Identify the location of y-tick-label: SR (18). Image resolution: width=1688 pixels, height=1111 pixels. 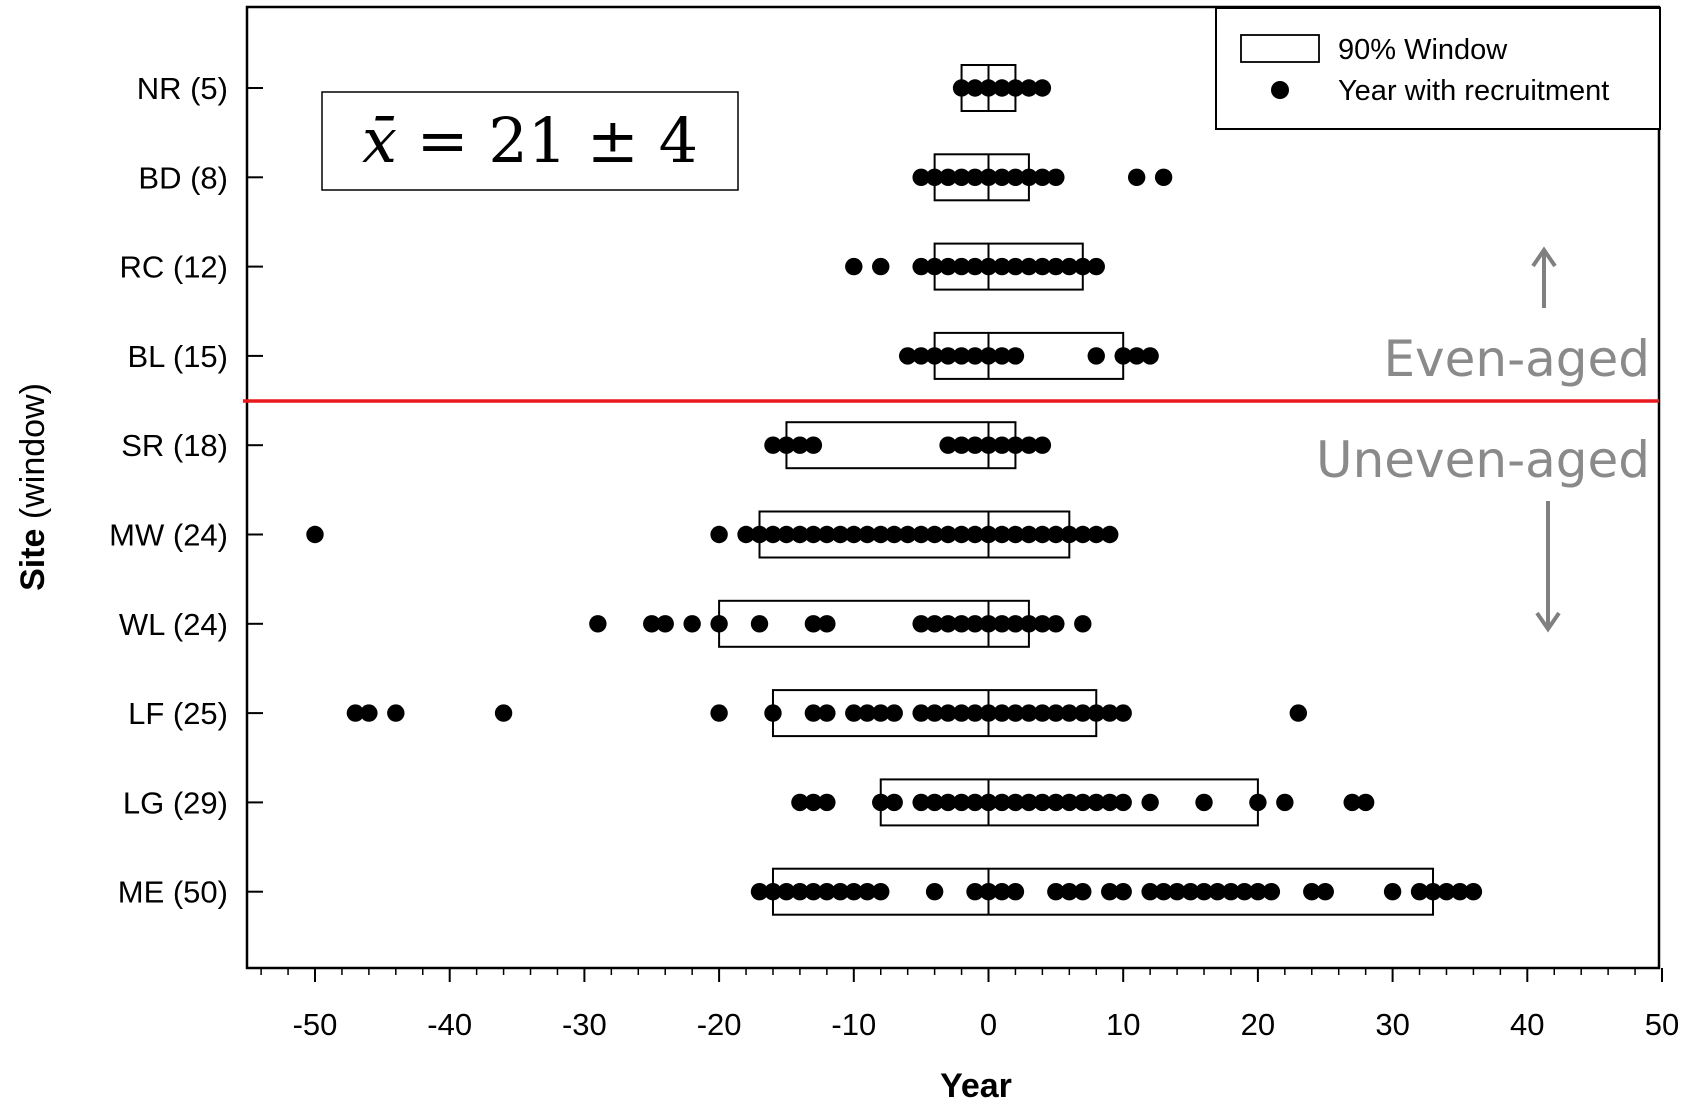
(174, 445).